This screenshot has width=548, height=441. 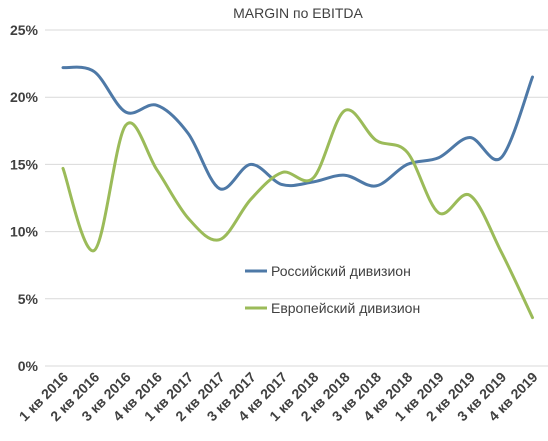 I want to click on y-tick-label: 25%, so click(x=24, y=30).